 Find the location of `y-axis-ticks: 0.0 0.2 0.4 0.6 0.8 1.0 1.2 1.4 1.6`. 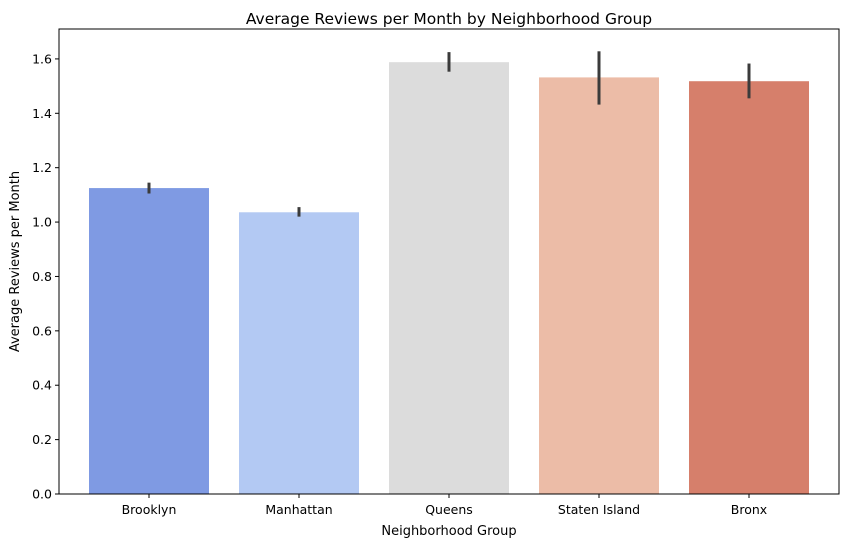

y-axis-ticks: 0.0 0.2 0.4 0.6 0.8 1.0 1.2 1.4 1.6 is located at coordinates (45, 276).